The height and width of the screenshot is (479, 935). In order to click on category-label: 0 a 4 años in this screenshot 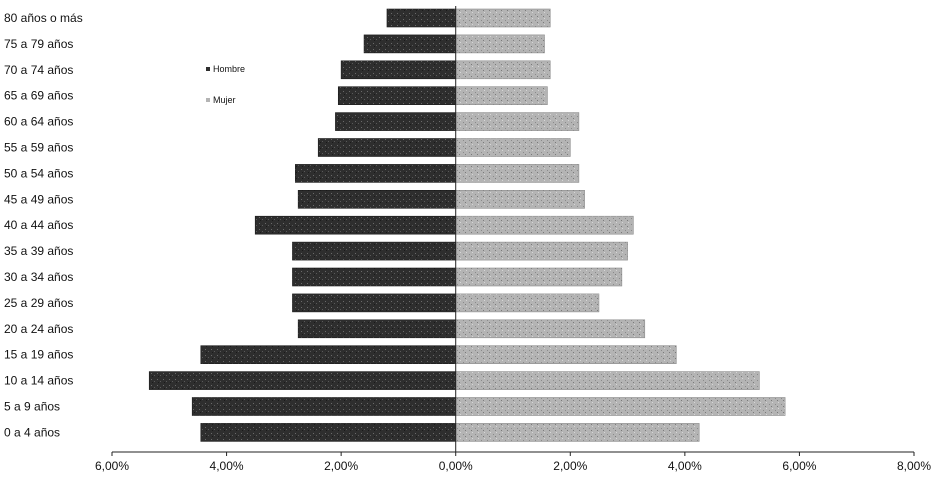, I will do `click(32, 432)`.